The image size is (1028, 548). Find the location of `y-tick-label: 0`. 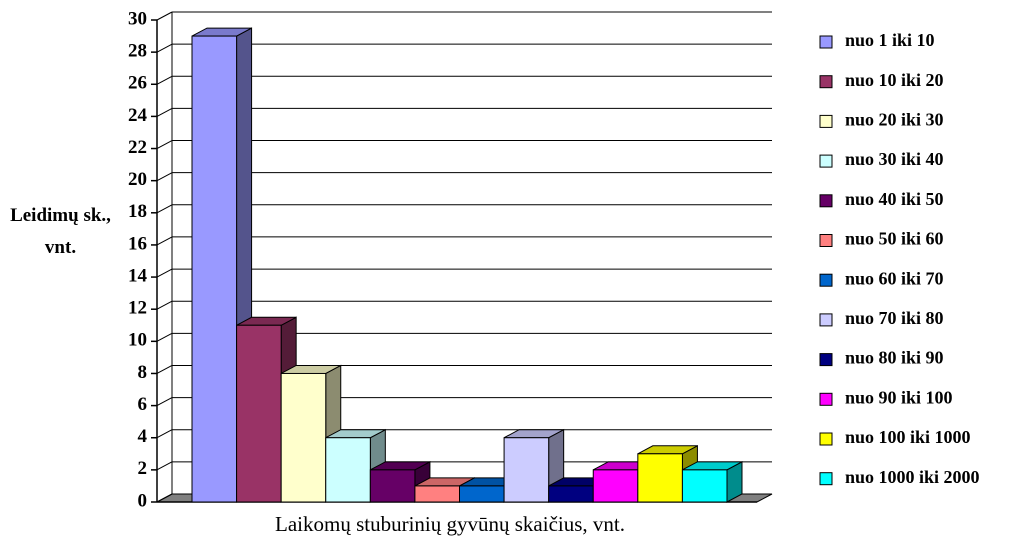

y-tick-label: 0 is located at coordinates (143, 500).